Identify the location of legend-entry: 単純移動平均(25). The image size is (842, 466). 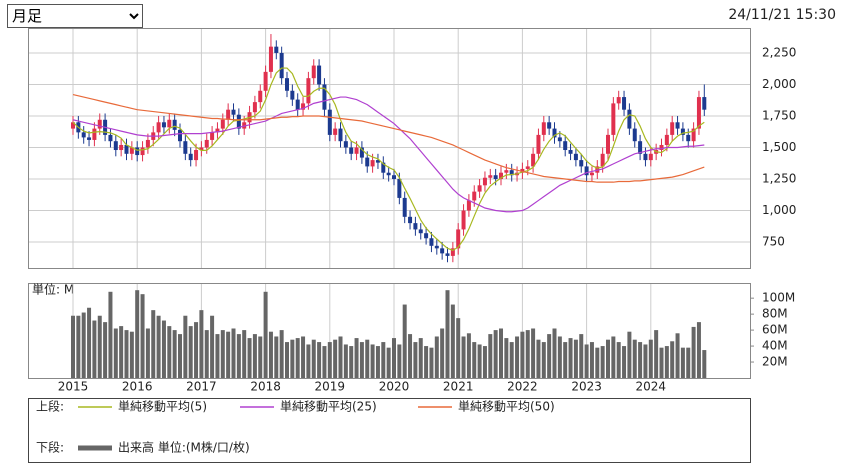
(328, 407).